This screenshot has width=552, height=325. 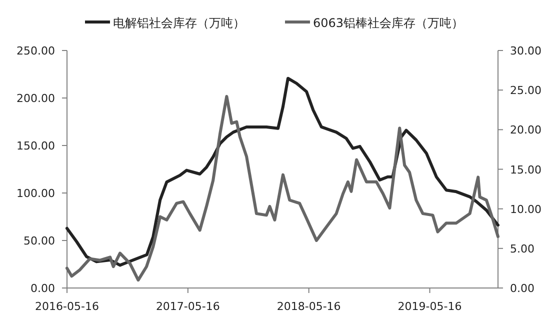 I want to click on x-tick-label: 2018-05-16, so click(x=308, y=306).